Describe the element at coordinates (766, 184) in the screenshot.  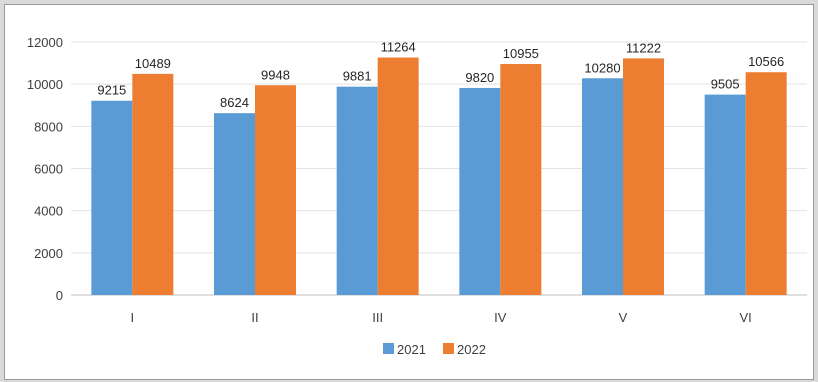
I see `bar-2022-VI` at that location.